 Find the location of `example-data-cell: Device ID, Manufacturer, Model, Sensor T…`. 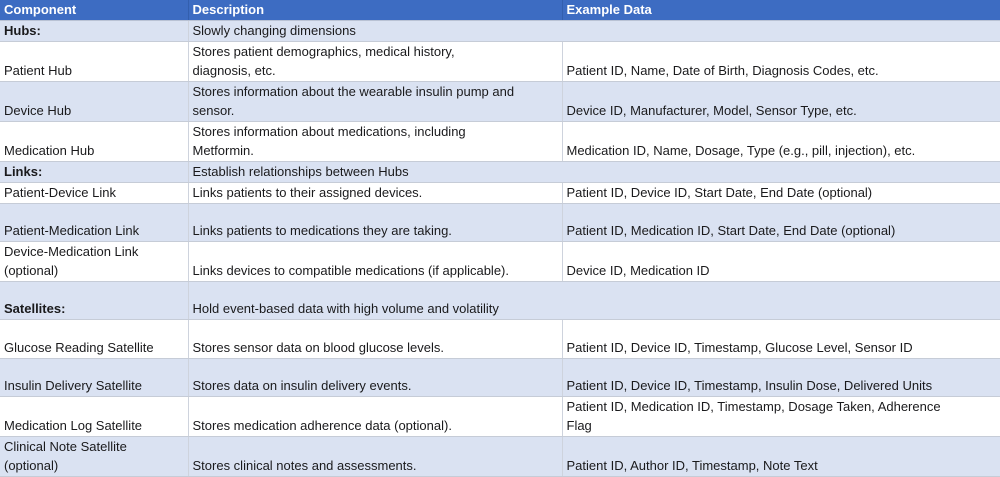

example-data-cell: Device ID, Manufacturer, Model, Sensor T… is located at coordinates (781, 101).